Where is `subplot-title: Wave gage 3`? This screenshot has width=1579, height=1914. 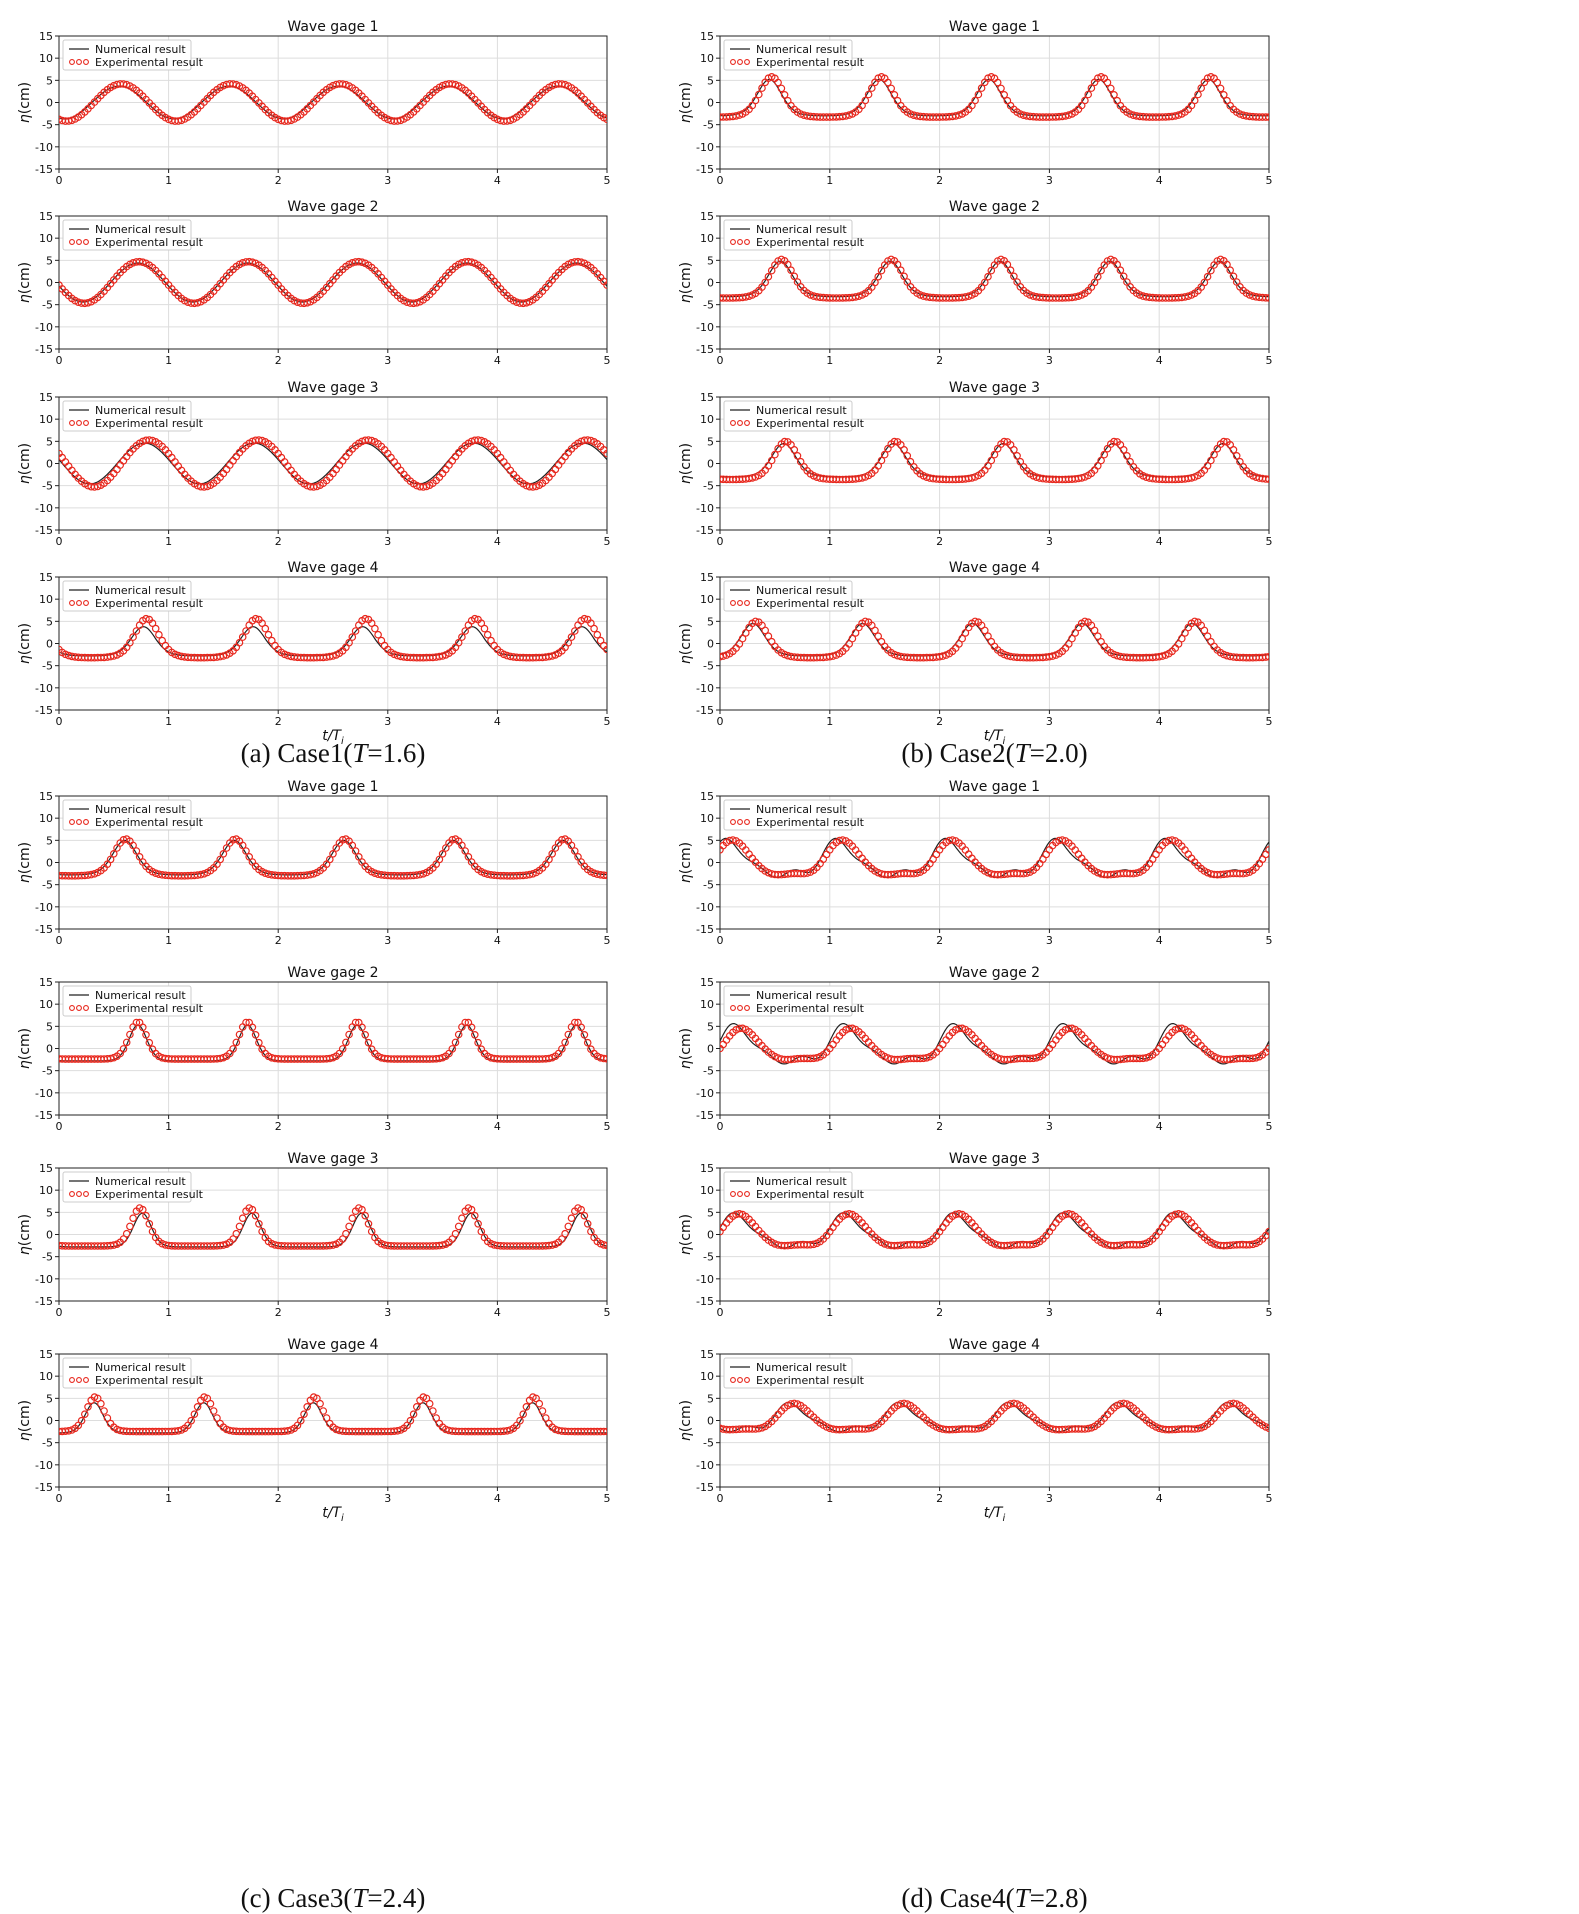
subplot-title: Wave gage 3 is located at coordinates (994, 1159).